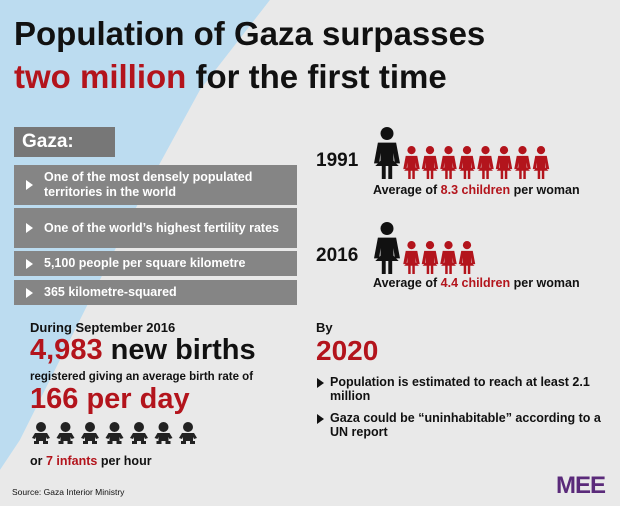 The width and height of the screenshot is (620, 506). Describe the element at coordinates (36, 461) in the screenshot. I see `text: or` at that location.